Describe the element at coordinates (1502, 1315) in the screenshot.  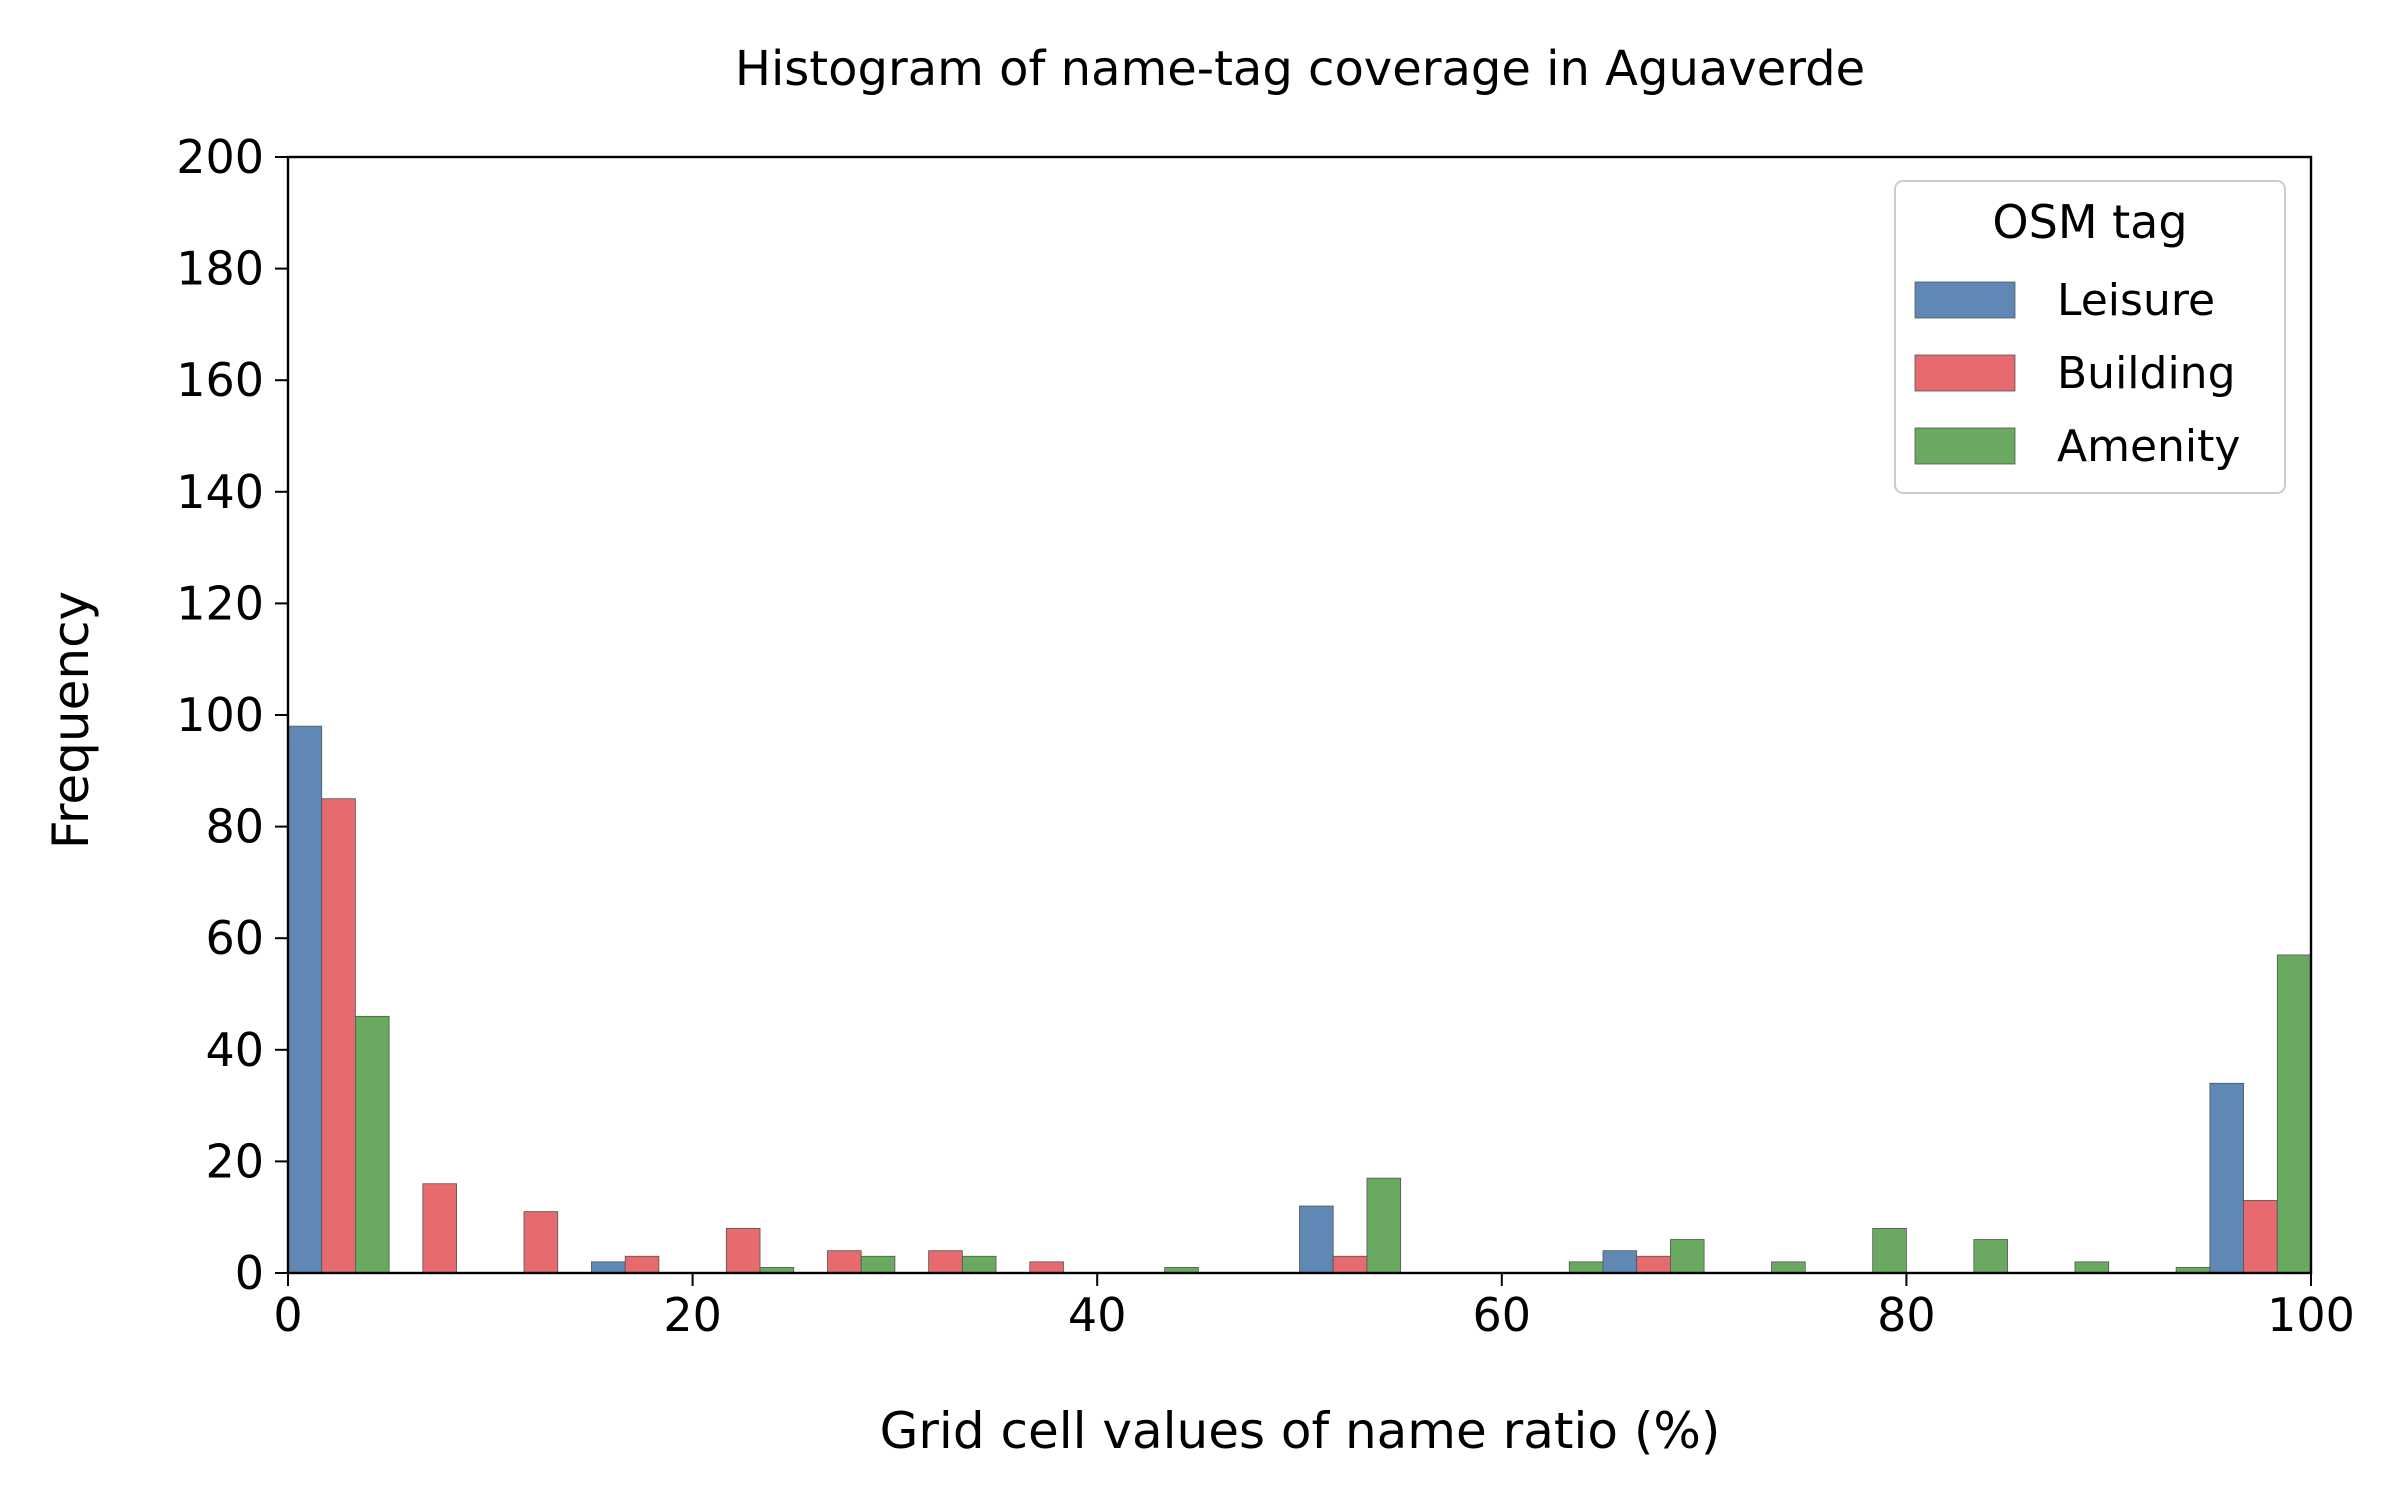
I see `x-tick-label: 60` at that location.